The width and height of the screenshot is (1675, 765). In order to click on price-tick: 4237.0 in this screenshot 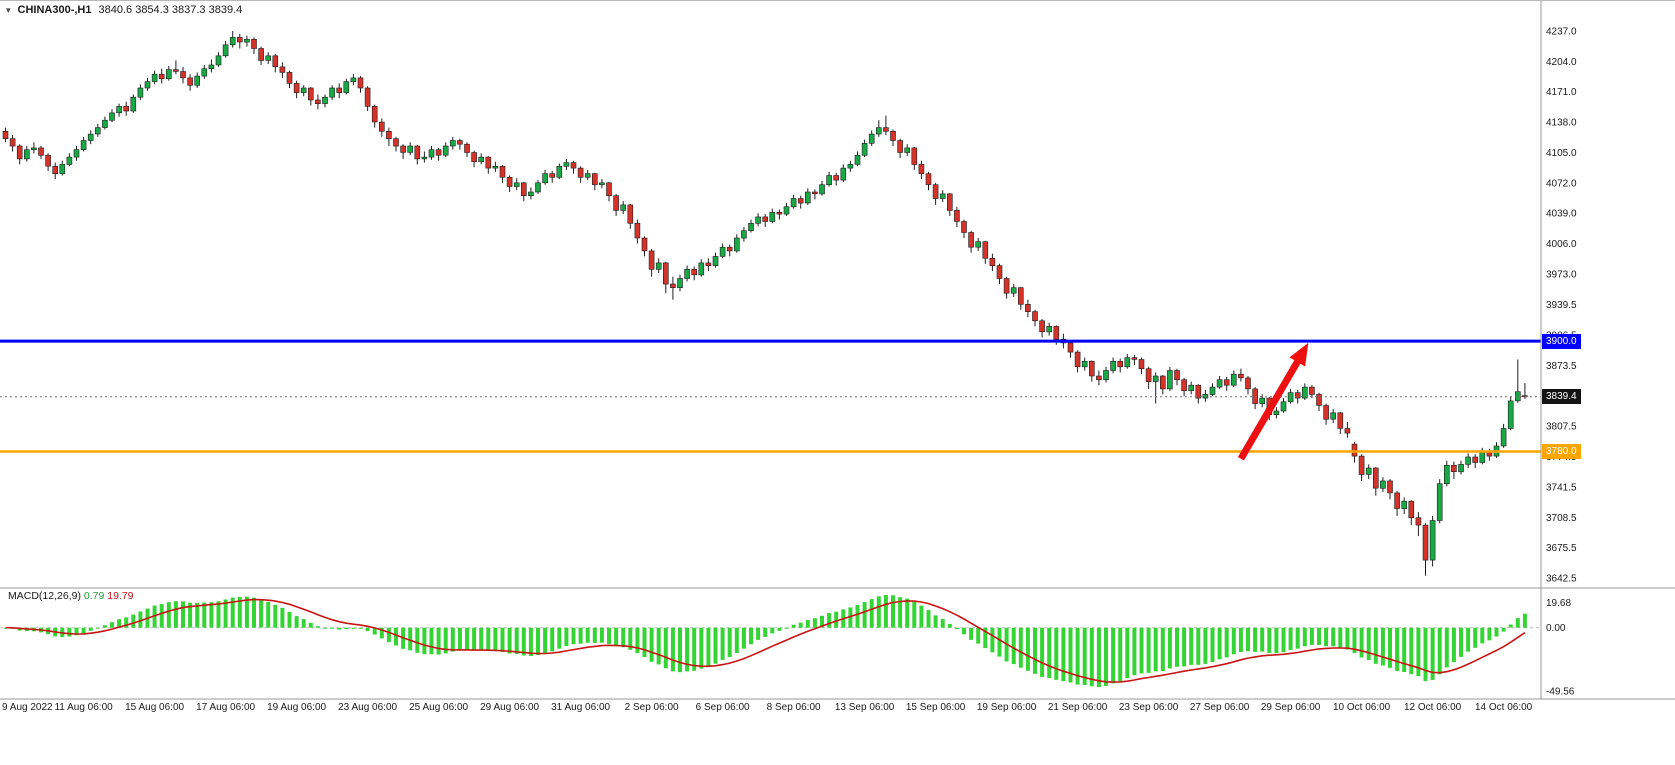, I will do `click(1561, 32)`.